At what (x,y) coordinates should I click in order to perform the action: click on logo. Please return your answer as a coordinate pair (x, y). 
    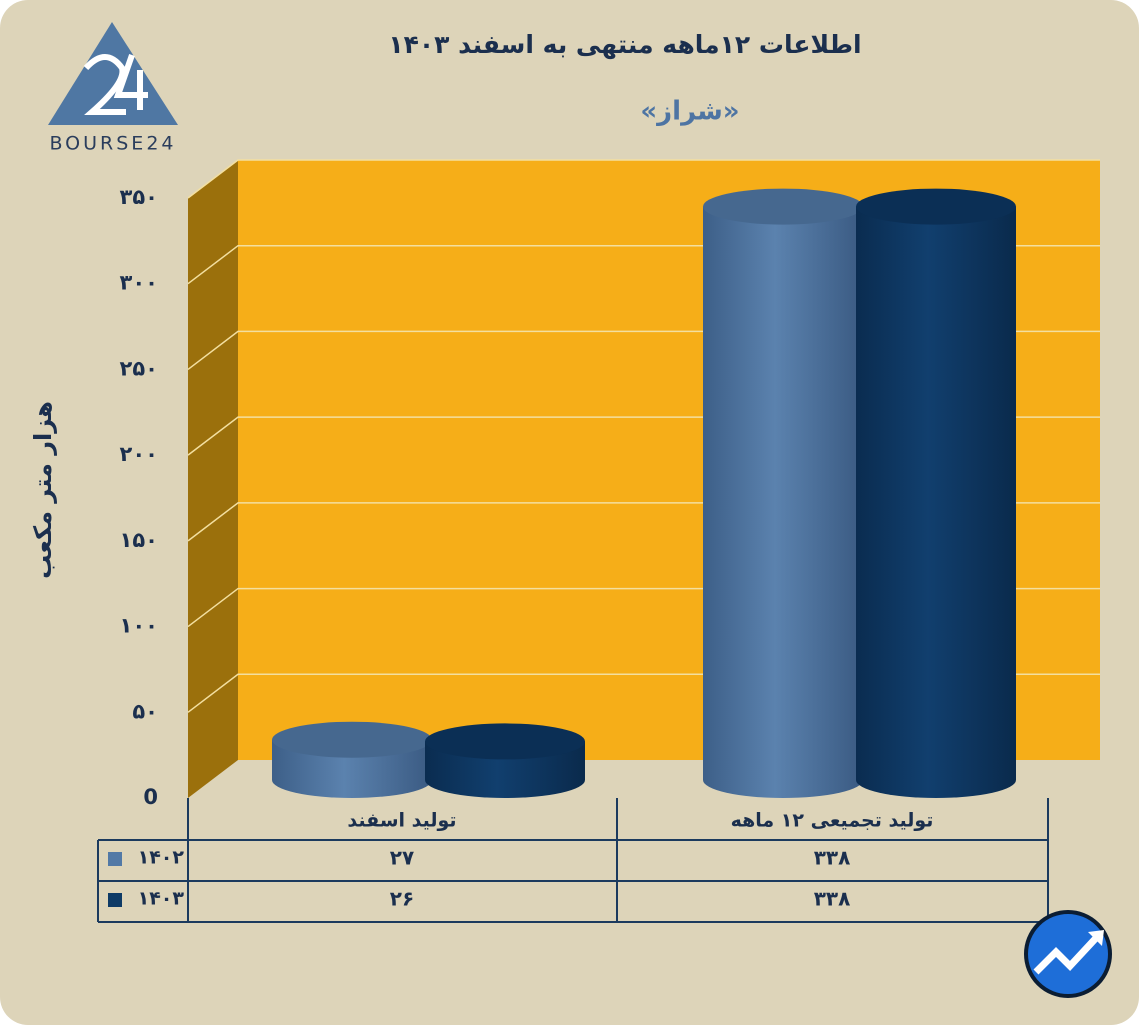
    Looking at the image, I should click on (113, 73).